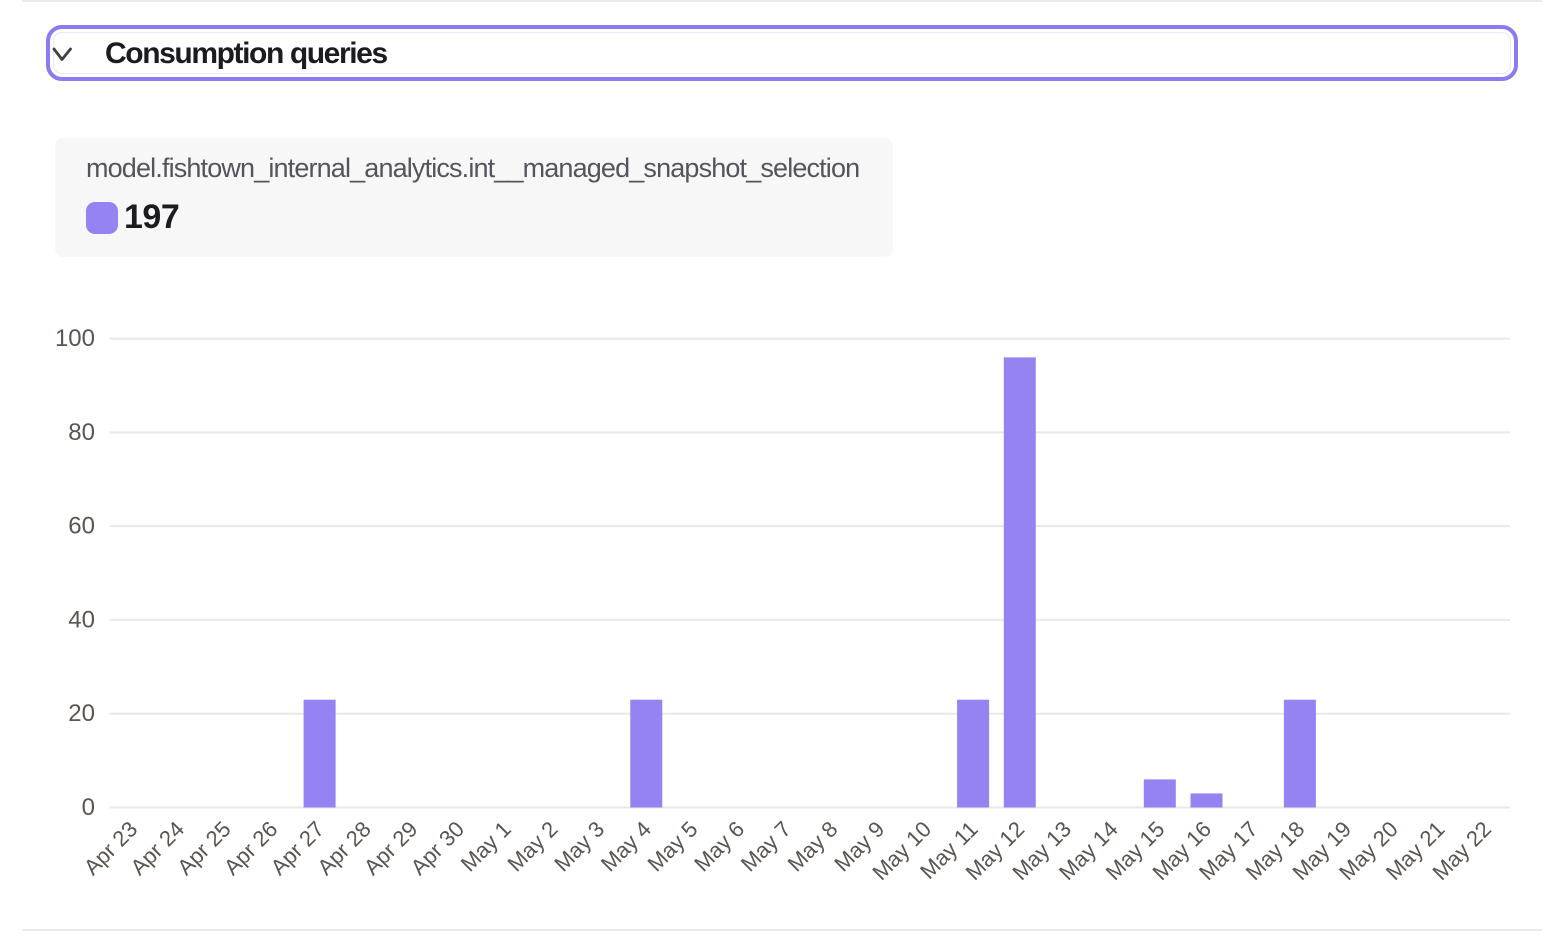  I want to click on svg-text: May 1, so click(486, 846).